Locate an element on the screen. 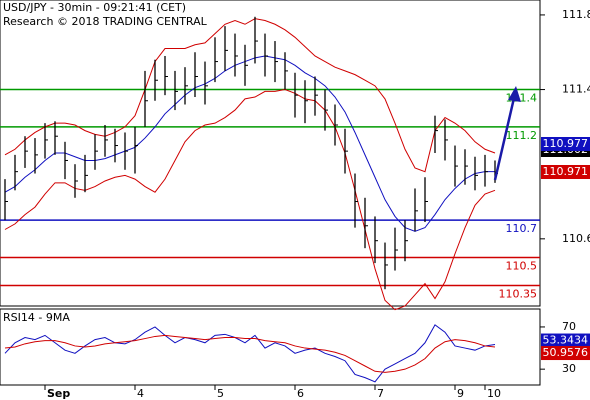  x-tick-label: 6 is located at coordinates (300, 393).